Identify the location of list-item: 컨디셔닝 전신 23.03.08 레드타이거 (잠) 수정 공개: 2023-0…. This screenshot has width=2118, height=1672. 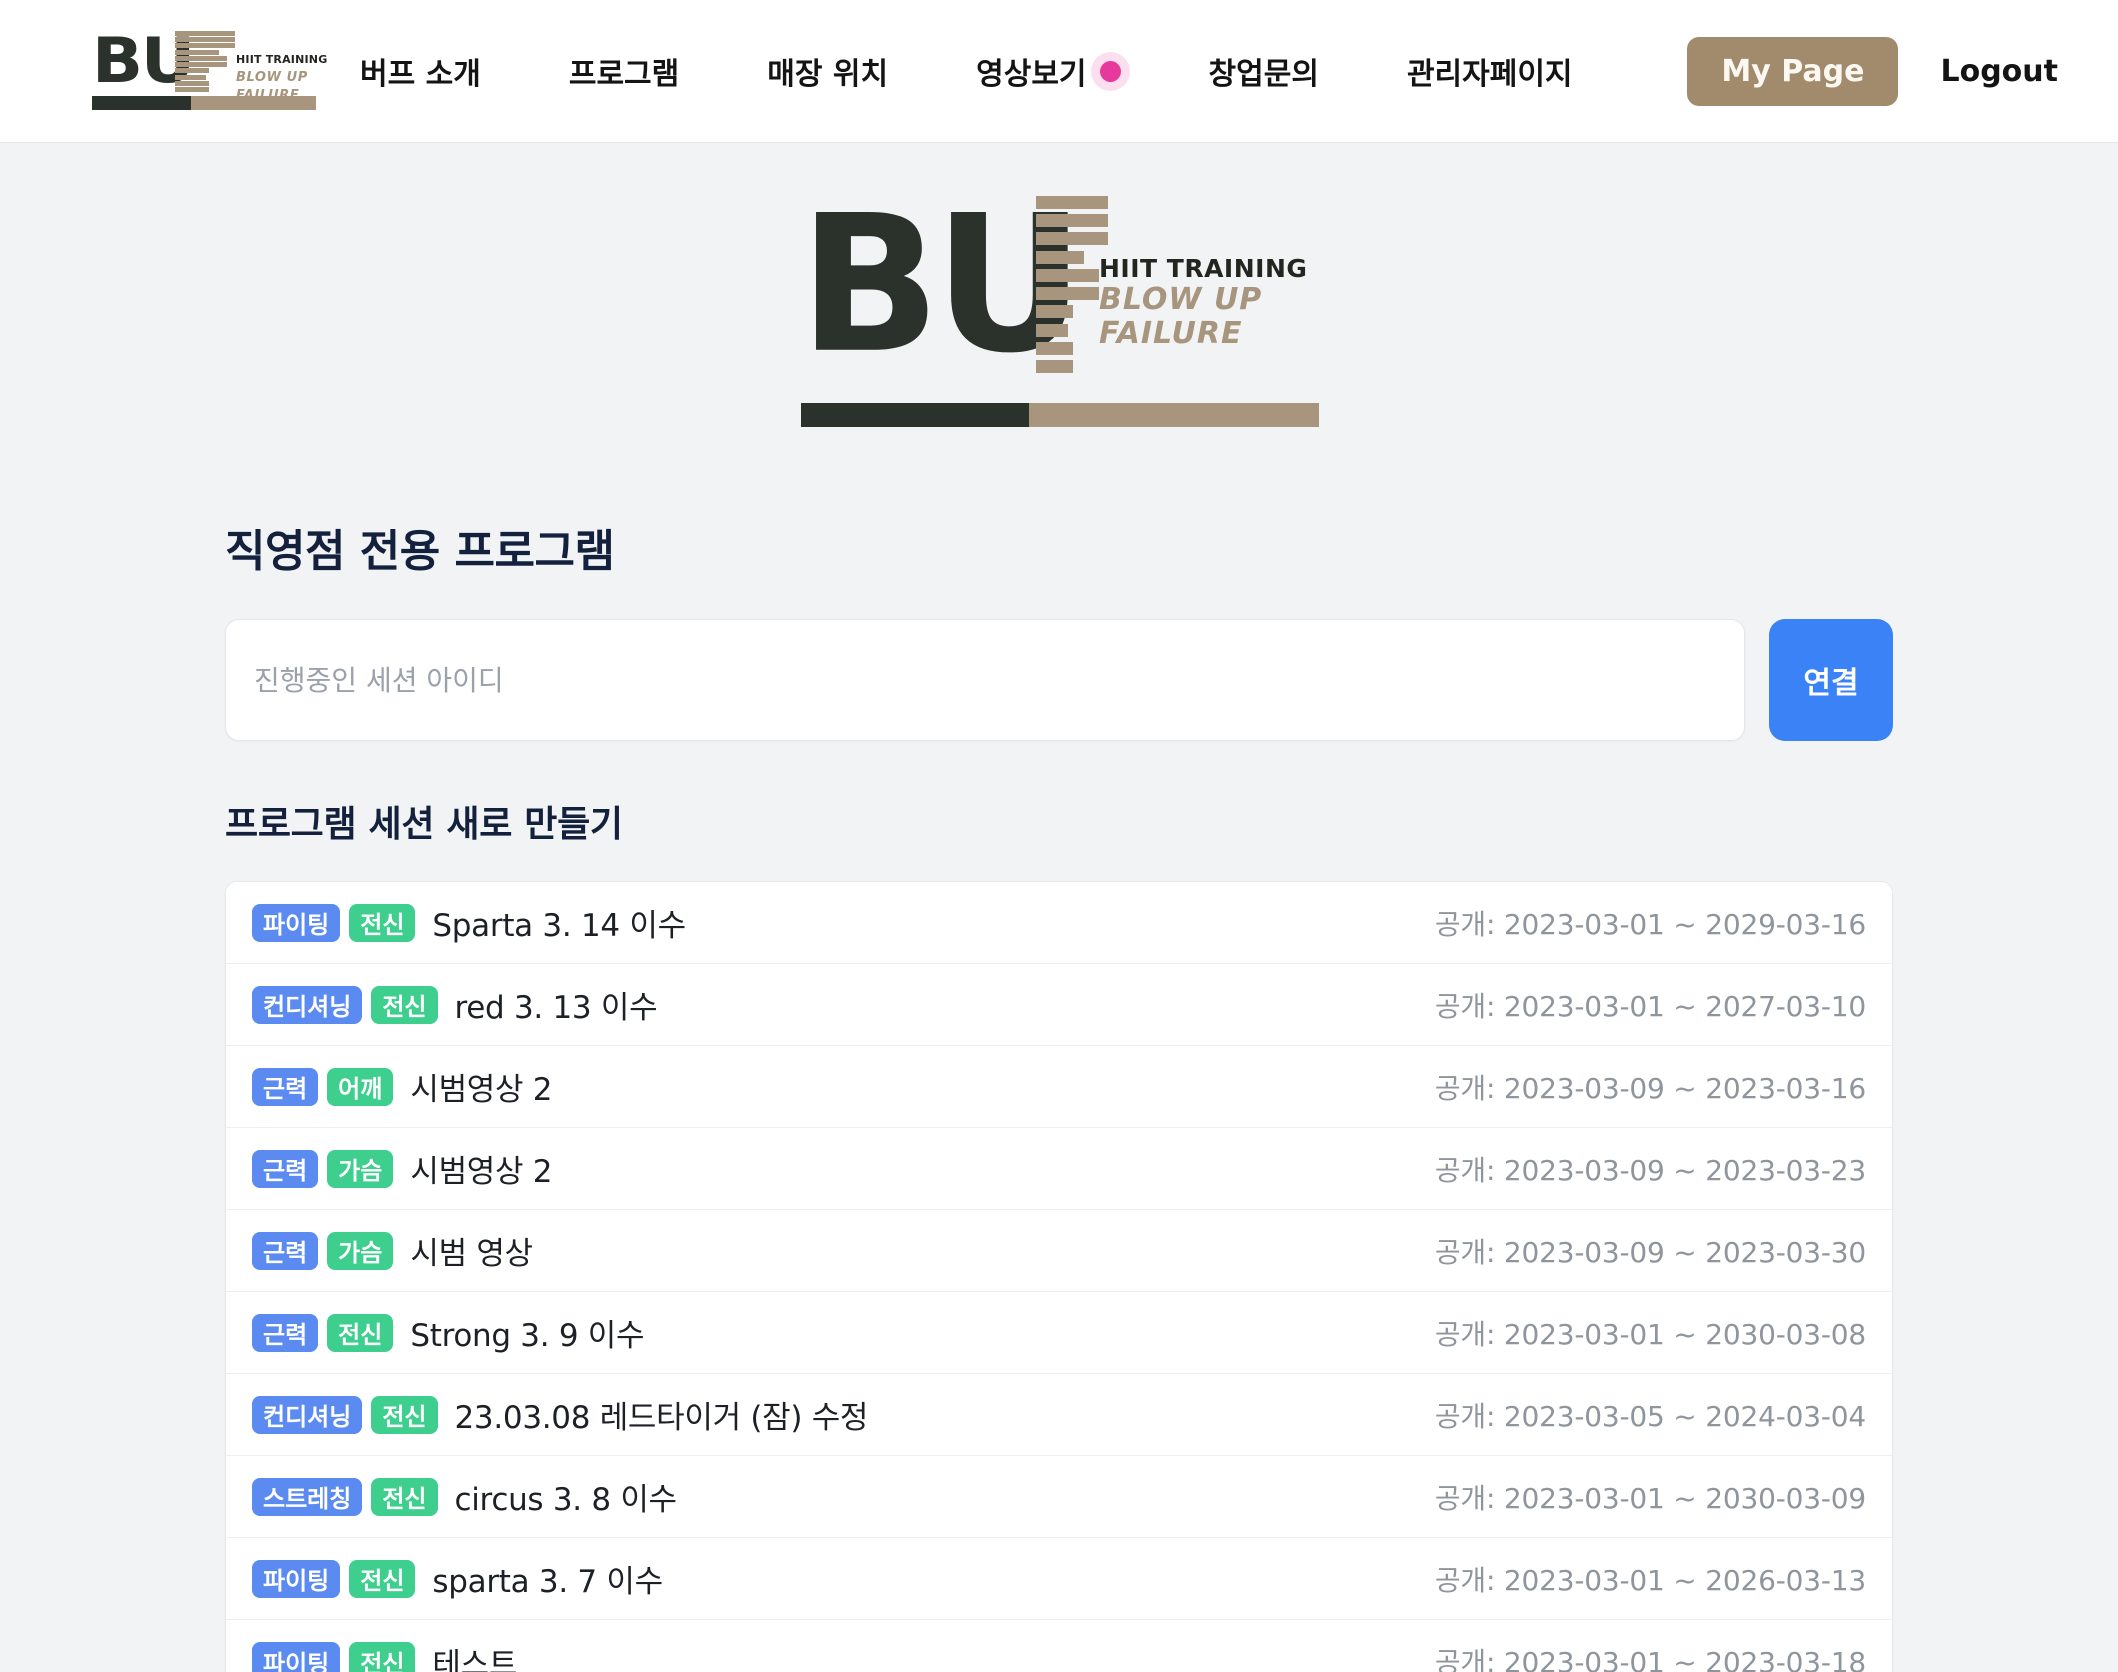
(1059, 1415).